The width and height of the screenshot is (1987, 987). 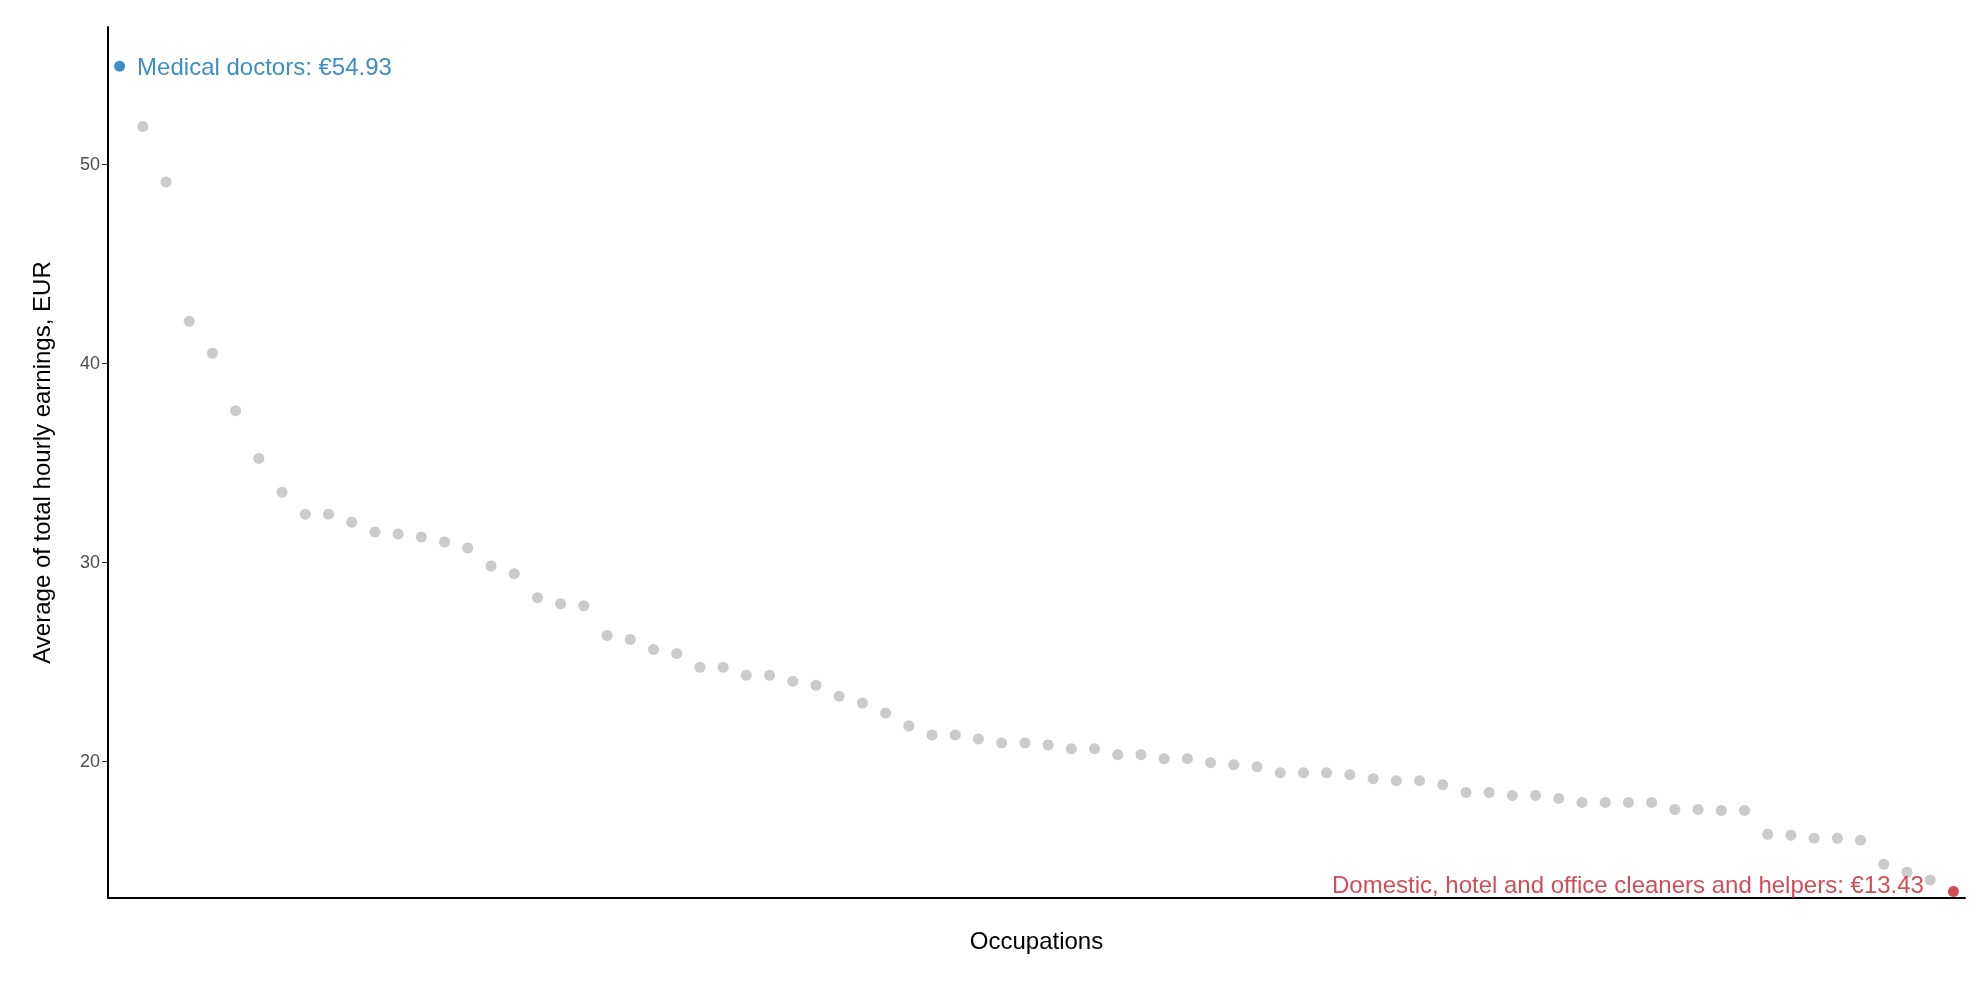 What do you see at coordinates (89, 561) in the screenshot?
I see `y-tick-label: 30` at bounding box center [89, 561].